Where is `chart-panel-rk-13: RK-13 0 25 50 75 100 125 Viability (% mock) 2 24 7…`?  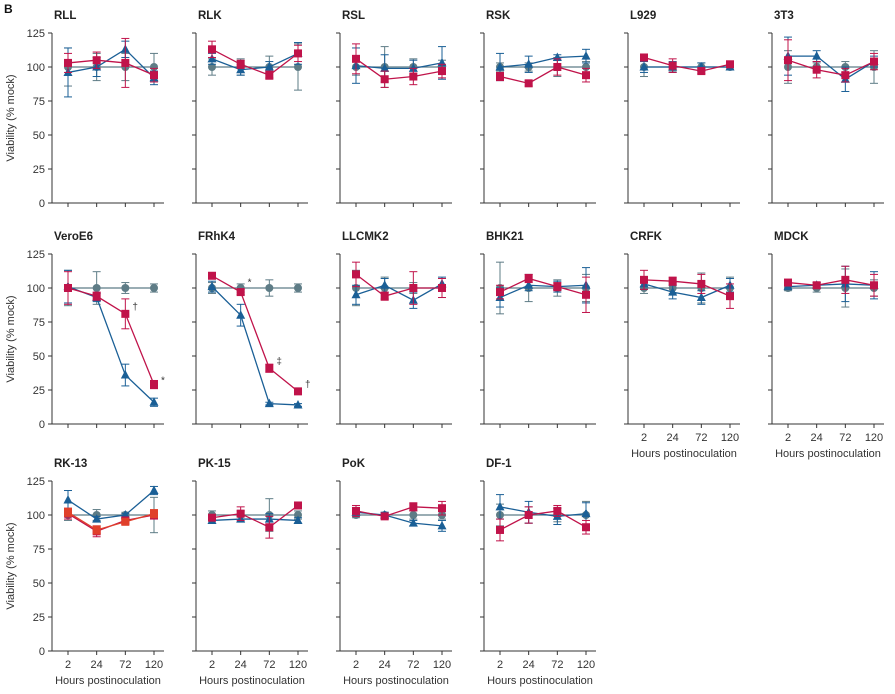
chart-panel-rk-13: RK-13 0 25 50 75 100 125 Viability (% mock) 2 24 7… is located at coordinates (84, 572).